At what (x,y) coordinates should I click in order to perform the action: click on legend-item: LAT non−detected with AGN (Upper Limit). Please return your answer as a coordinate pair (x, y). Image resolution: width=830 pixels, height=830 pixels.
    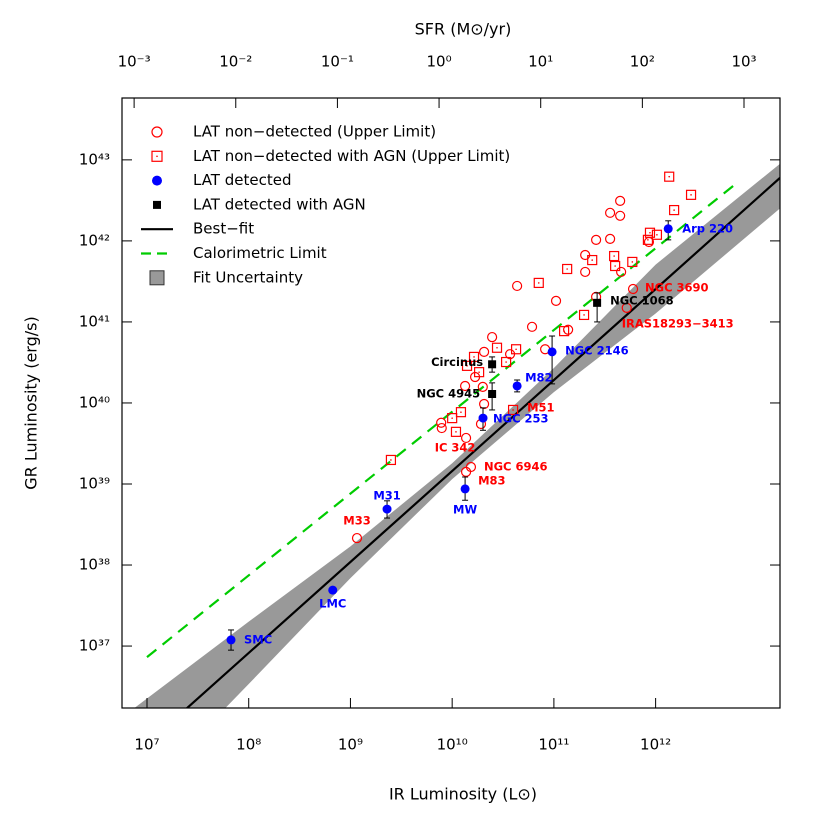
    Looking at the image, I should click on (330, 156).